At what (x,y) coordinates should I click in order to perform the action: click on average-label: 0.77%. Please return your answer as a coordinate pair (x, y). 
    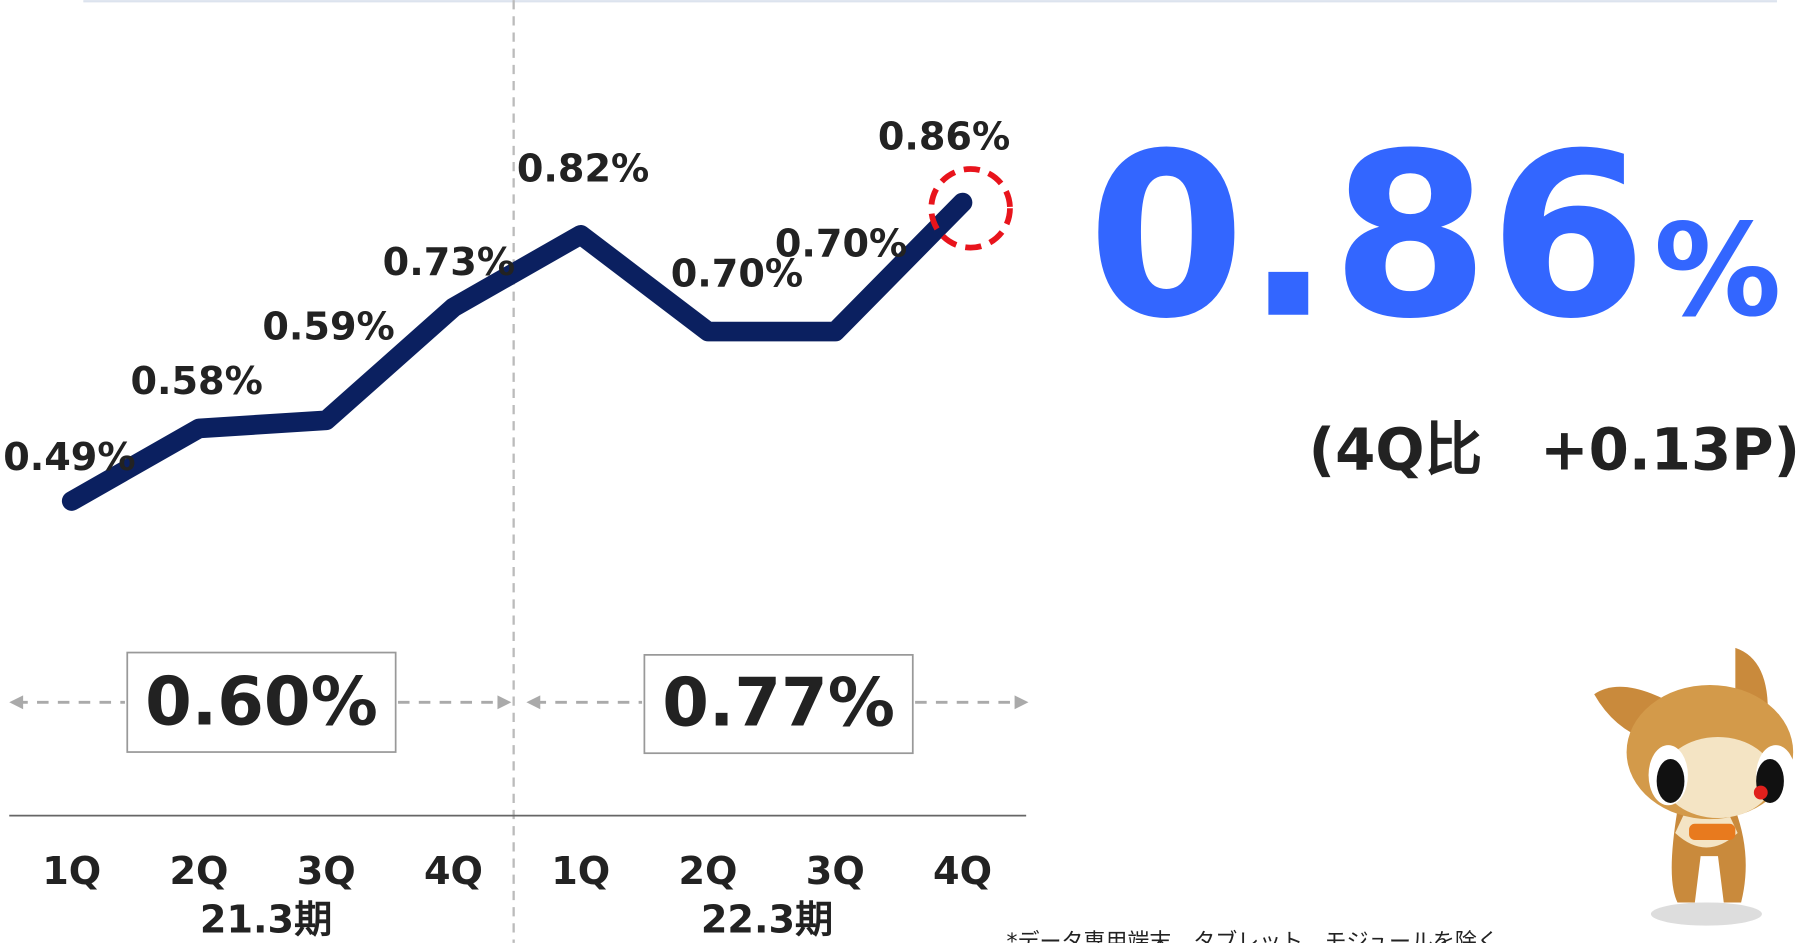
    Looking at the image, I should click on (778, 702).